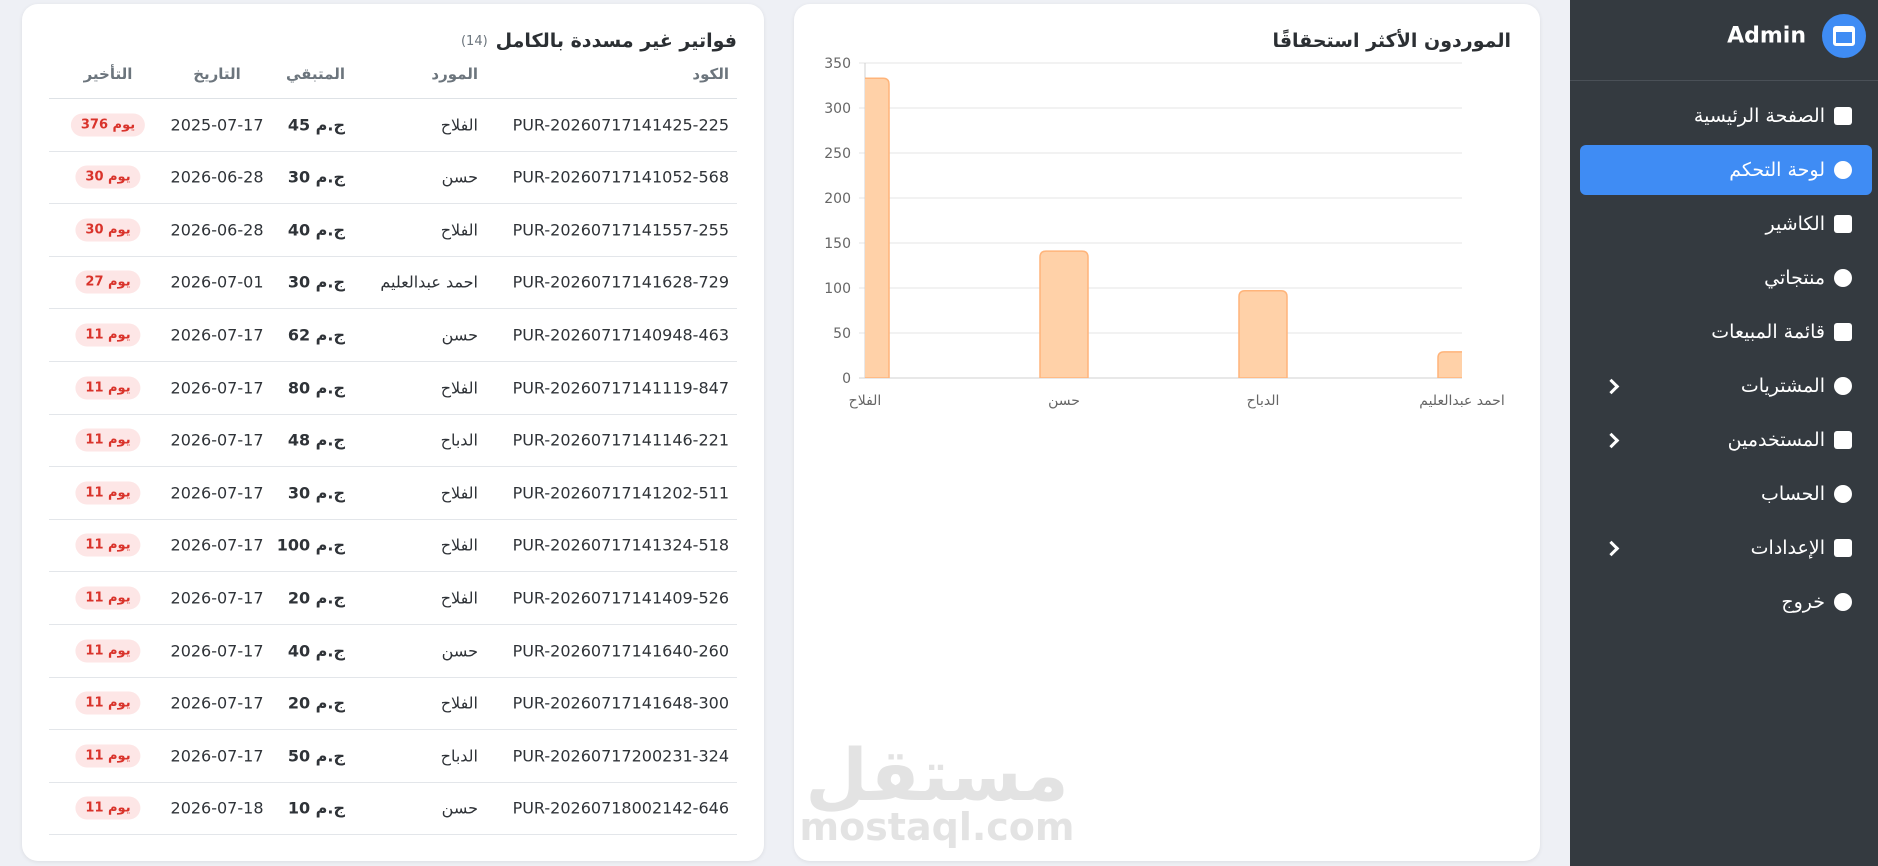  Describe the element at coordinates (1776, 440) in the screenshot. I see `nav-item: المستخدمين` at that location.